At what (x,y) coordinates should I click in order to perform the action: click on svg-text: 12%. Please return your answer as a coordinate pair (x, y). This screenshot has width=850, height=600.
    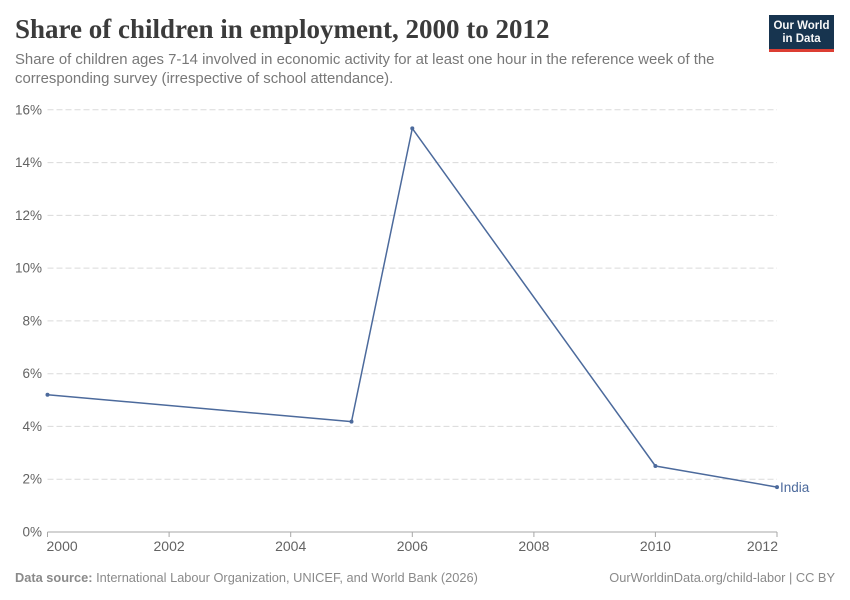
    Looking at the image, I should click on (28, 215).